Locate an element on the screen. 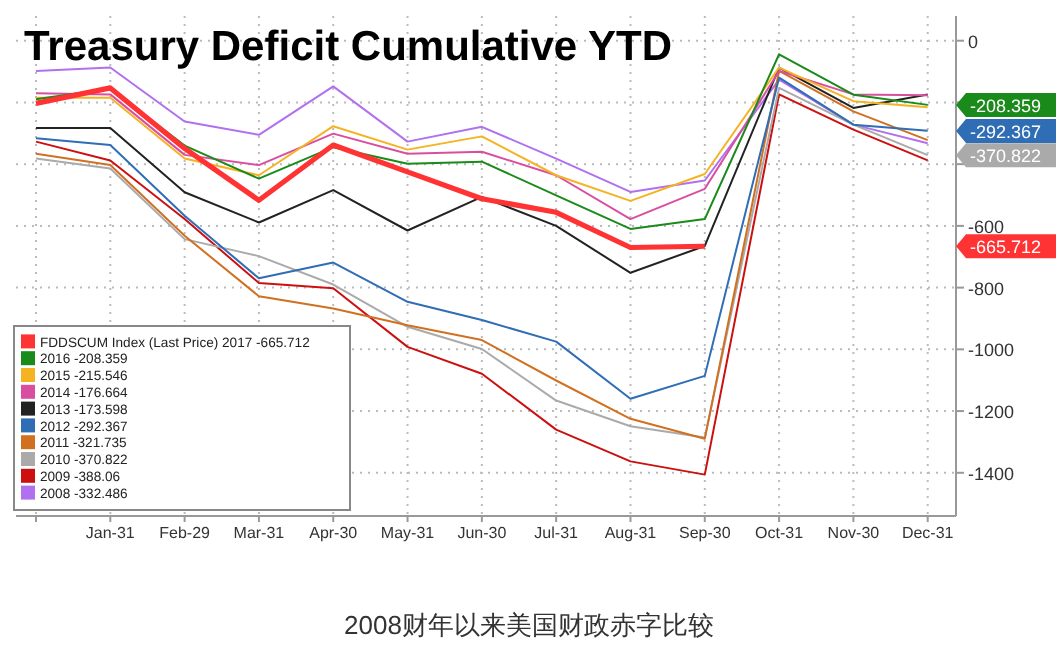 The width and height of the screenshot is (1058, 664). chart-title: Treasury Deficit Cumulative YTD is located at coordinates (348, 47).